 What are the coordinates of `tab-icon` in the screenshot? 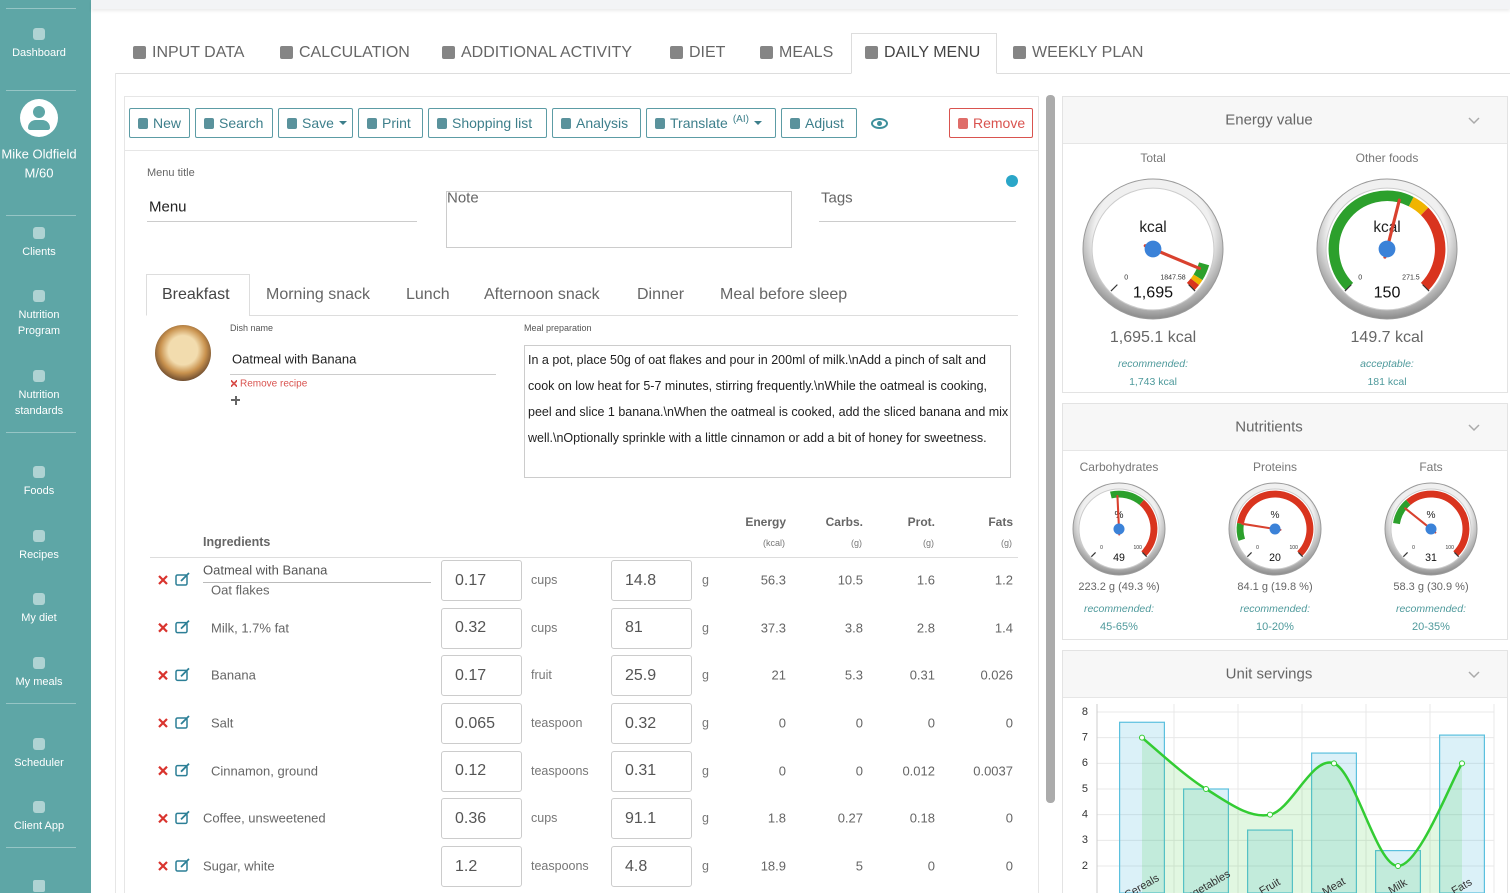 It's located at (448, 52).